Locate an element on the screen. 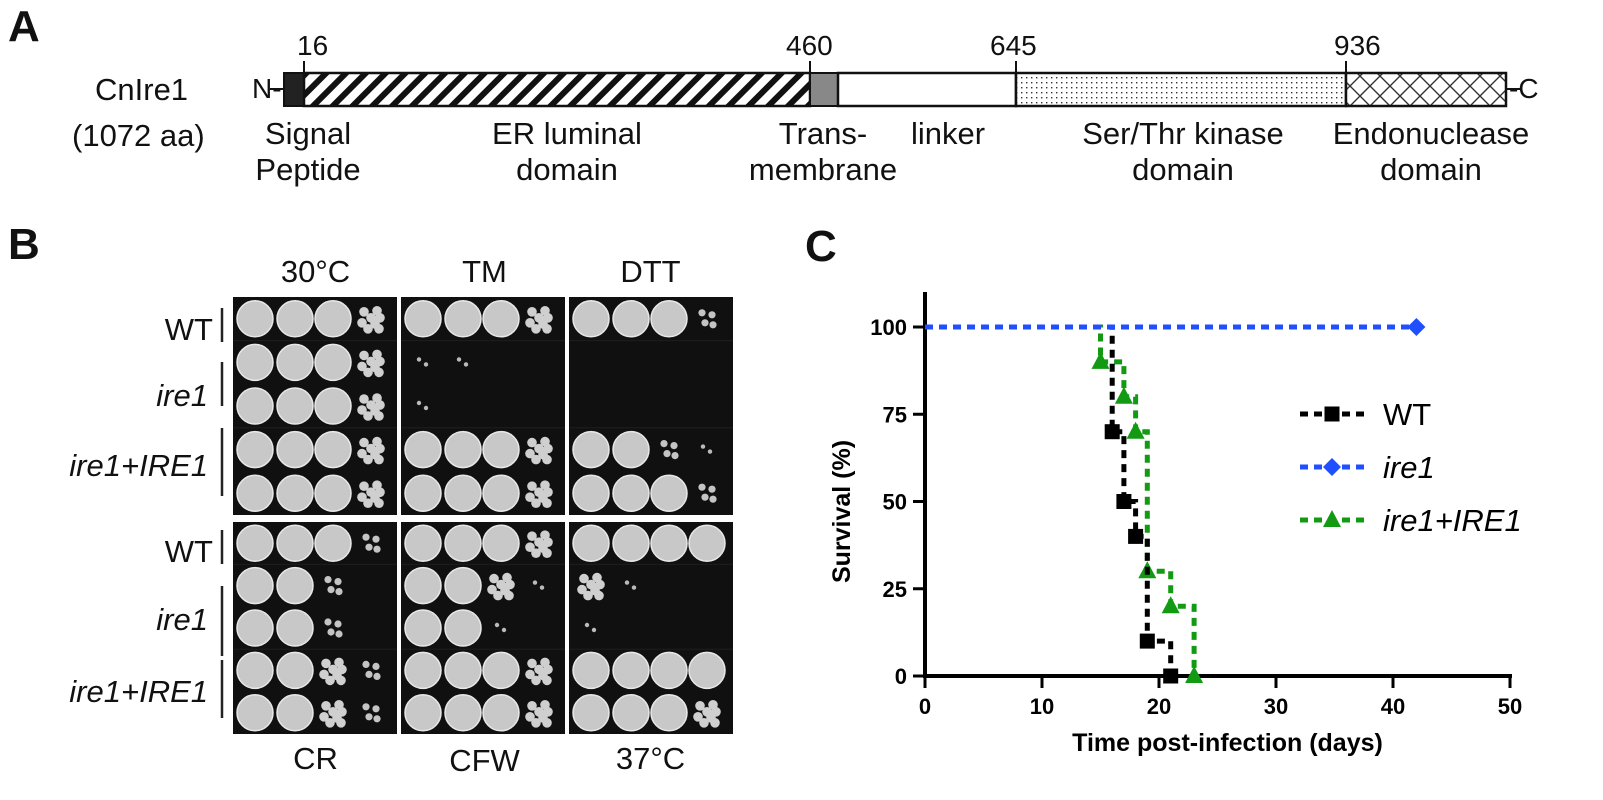 Image resolution: width=1603 pixels, height=800 pixels. plate-30c is located at coordinates (315, 406).